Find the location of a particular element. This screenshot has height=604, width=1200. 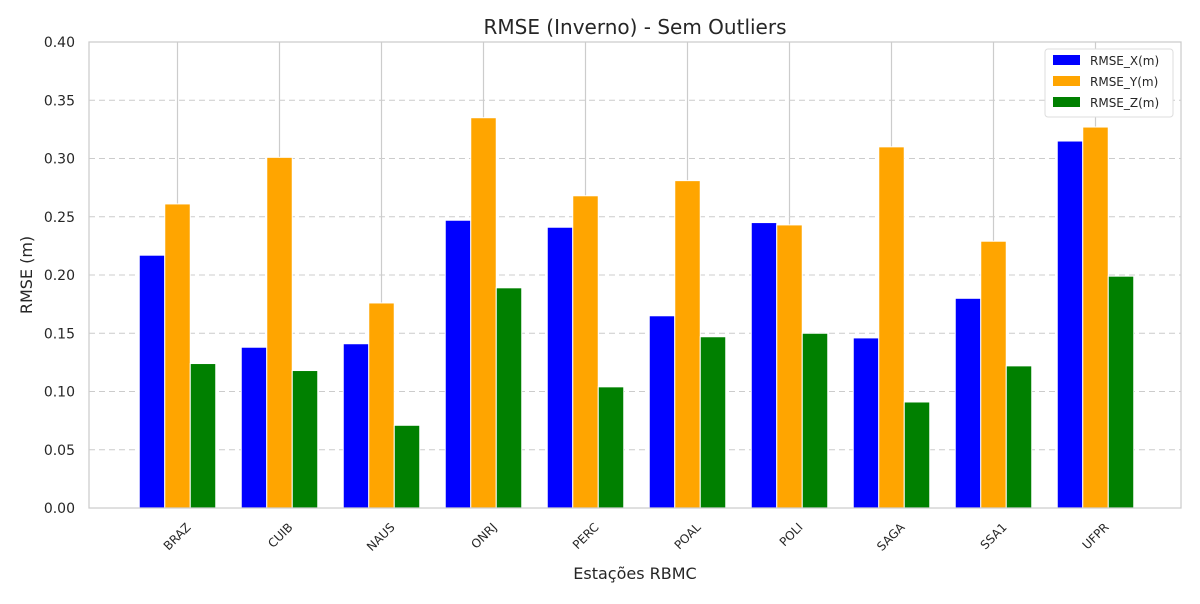

bar-rmsezm-ssa1 is located at coordinates (1019, 437).